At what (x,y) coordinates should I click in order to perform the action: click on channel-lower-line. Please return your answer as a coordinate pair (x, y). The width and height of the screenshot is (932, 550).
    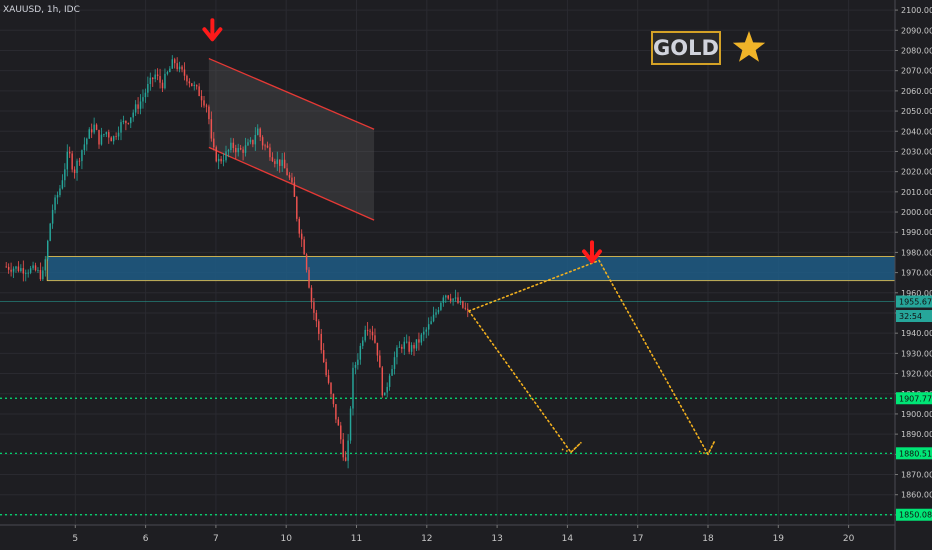
    Looking at the image, I should click on (291, 183).